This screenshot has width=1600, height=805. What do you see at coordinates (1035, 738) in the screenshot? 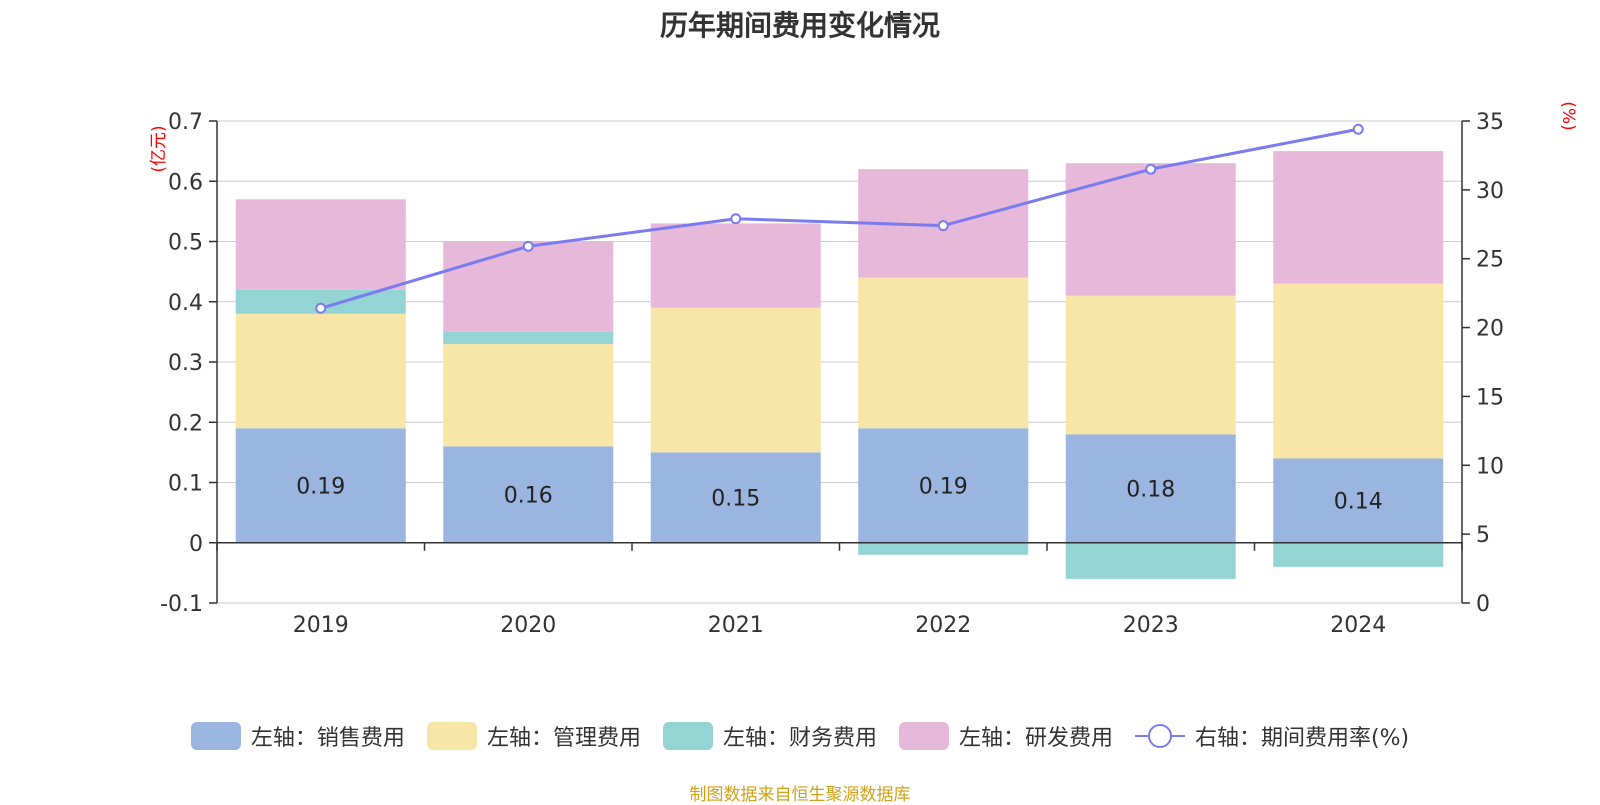
I see `legend-label-rnd: 左轴：研发费用` at bounding box center [1035, 738].